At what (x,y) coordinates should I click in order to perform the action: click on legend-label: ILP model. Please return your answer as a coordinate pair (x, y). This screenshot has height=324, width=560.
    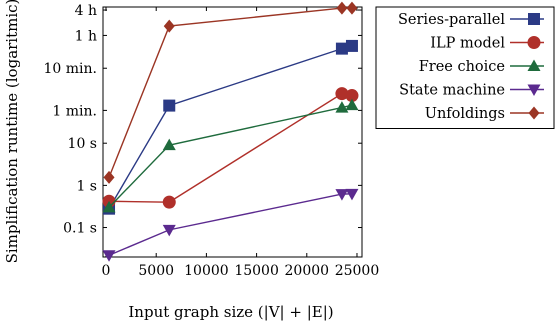
    Looking at the image, I should click on (467, 44).